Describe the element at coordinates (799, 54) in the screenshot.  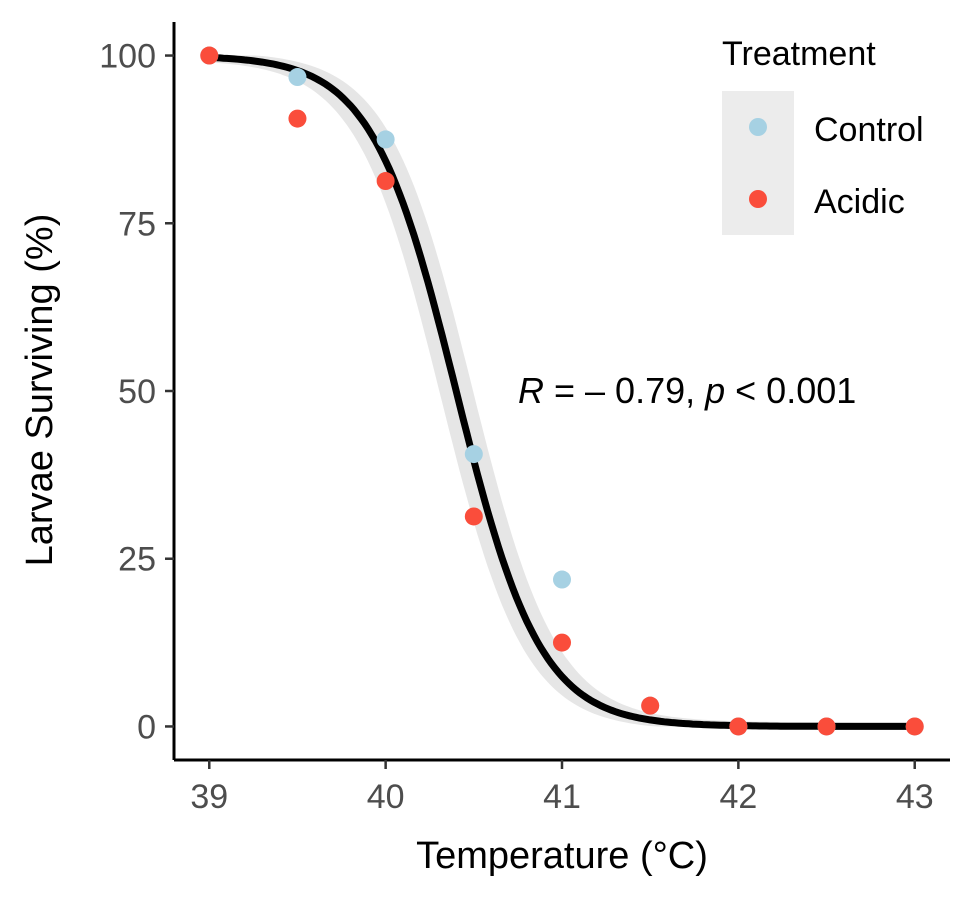
I see `legend-title: Treatment` at that location.